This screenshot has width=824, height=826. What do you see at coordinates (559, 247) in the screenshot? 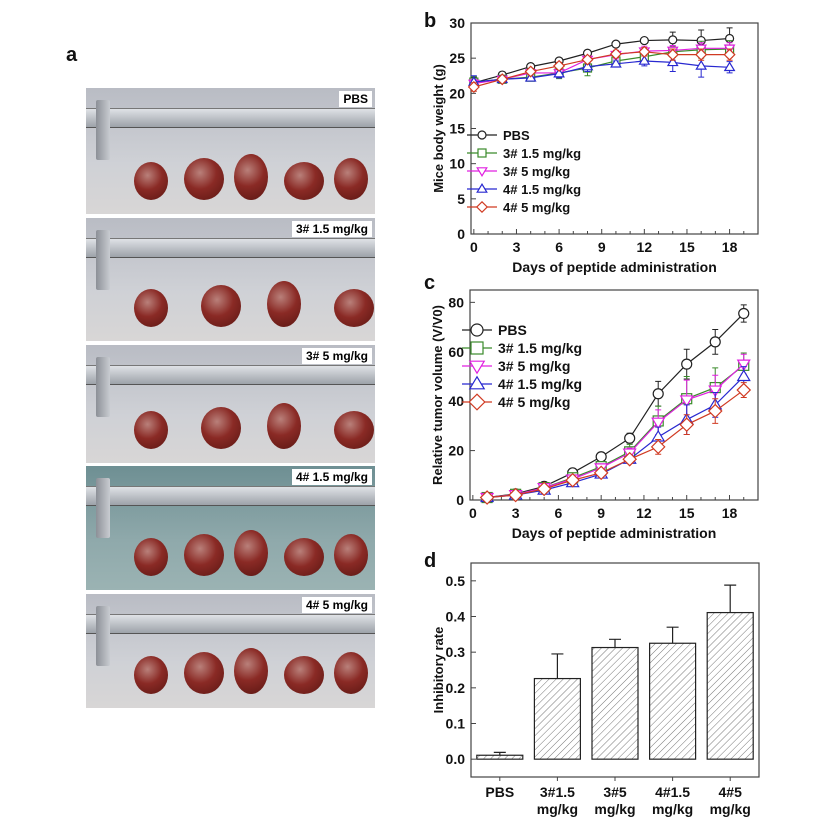
I see `x-tick-label: 6` at bounding box center [559, 247].